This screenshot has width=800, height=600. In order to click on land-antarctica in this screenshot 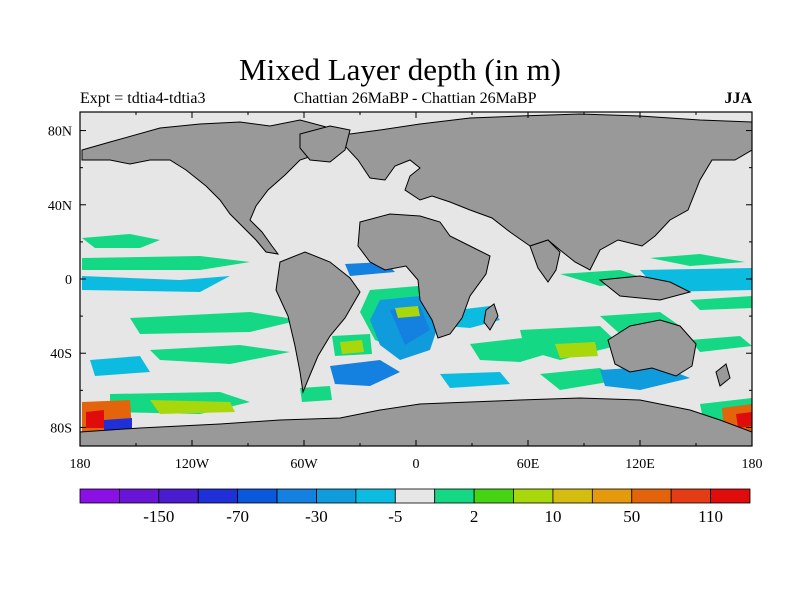, I will do `click(416, 421)`.